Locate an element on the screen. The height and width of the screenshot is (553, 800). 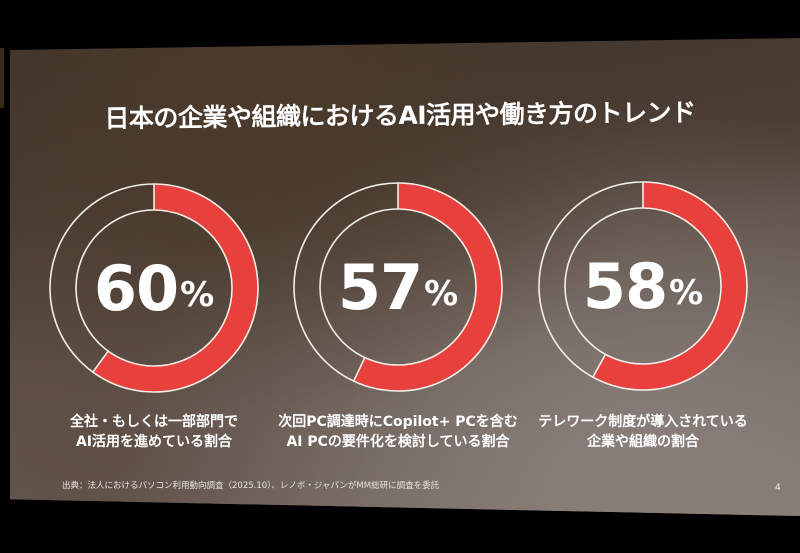
percentage-number: 60 is located at coordinates (136, 288).